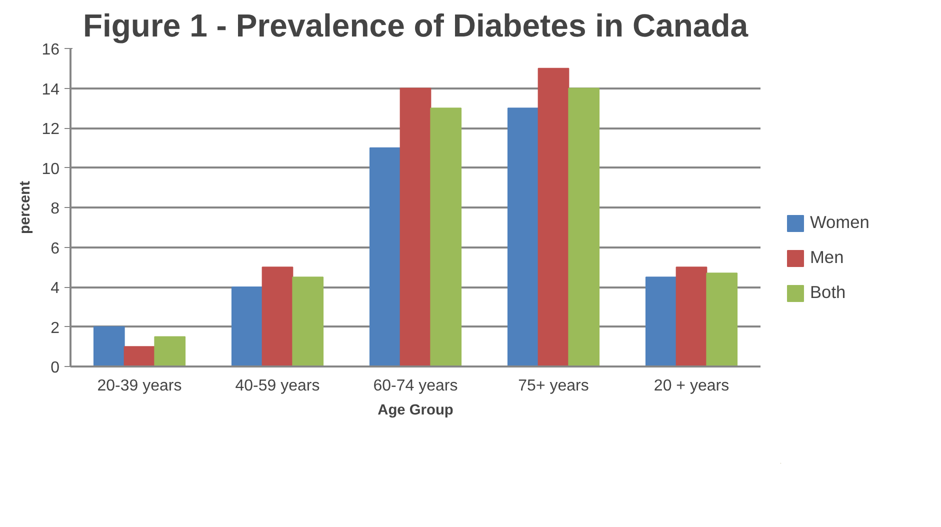  Describe the element at coordinates (55, 249) in the screenshot. I see `y-tick-label: 6` at that location.